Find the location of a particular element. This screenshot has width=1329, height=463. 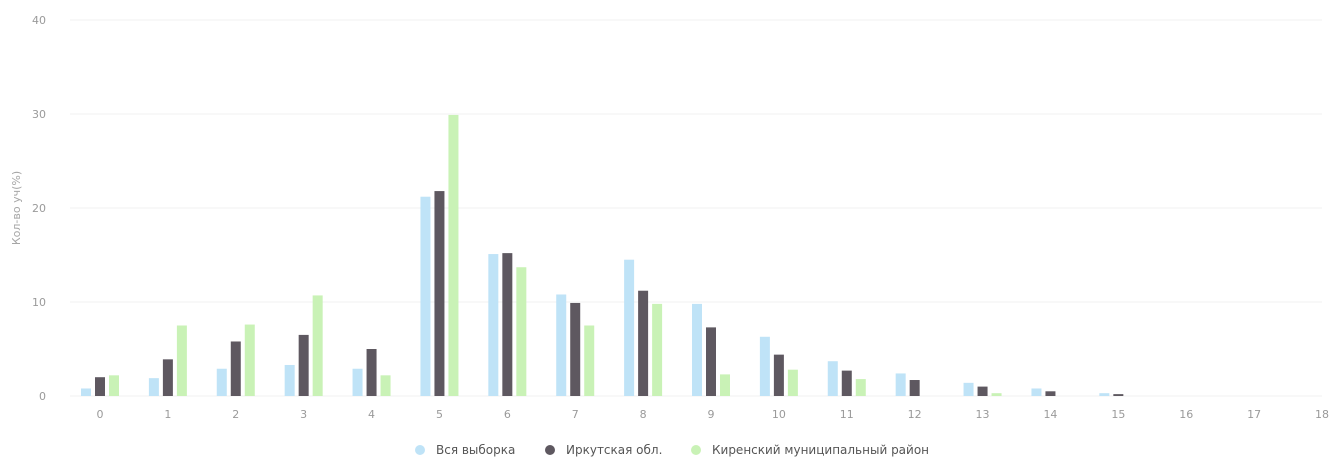

legend-item-2: Иркутская обл. is located at coordinates (603, 450).